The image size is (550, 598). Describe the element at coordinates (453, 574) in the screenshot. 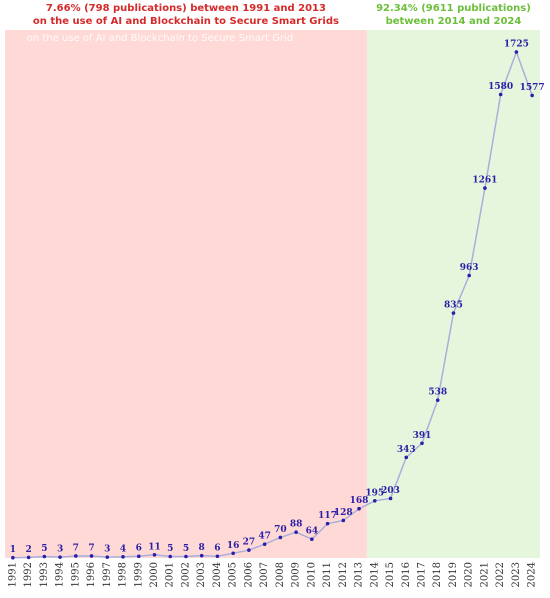

I see `x-tick-label: 2019` at that location.